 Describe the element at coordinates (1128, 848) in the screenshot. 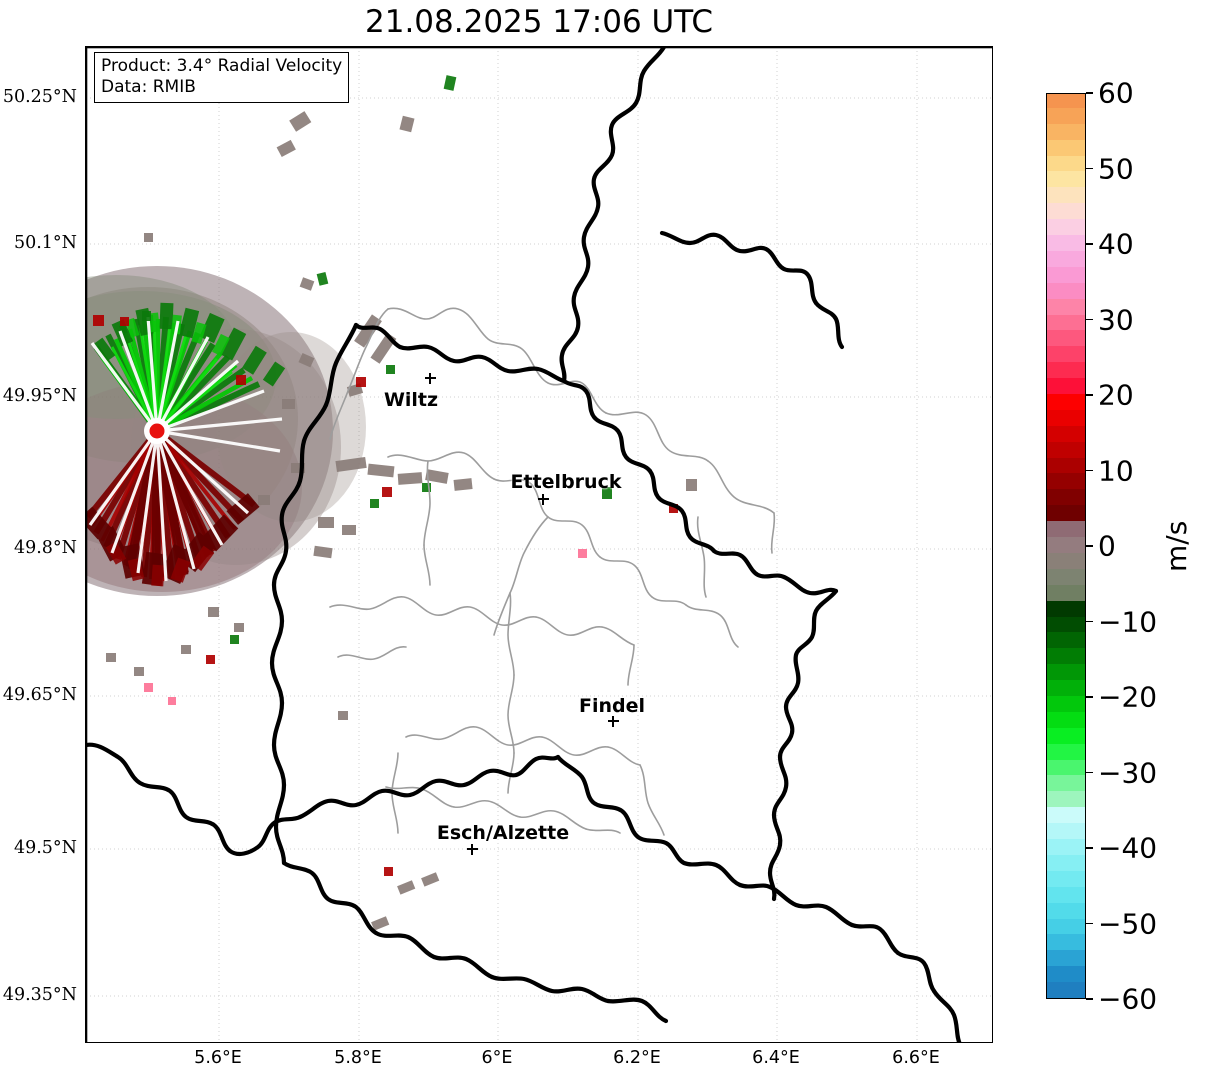

I see `colorbar-tick-label: −40` at that location.